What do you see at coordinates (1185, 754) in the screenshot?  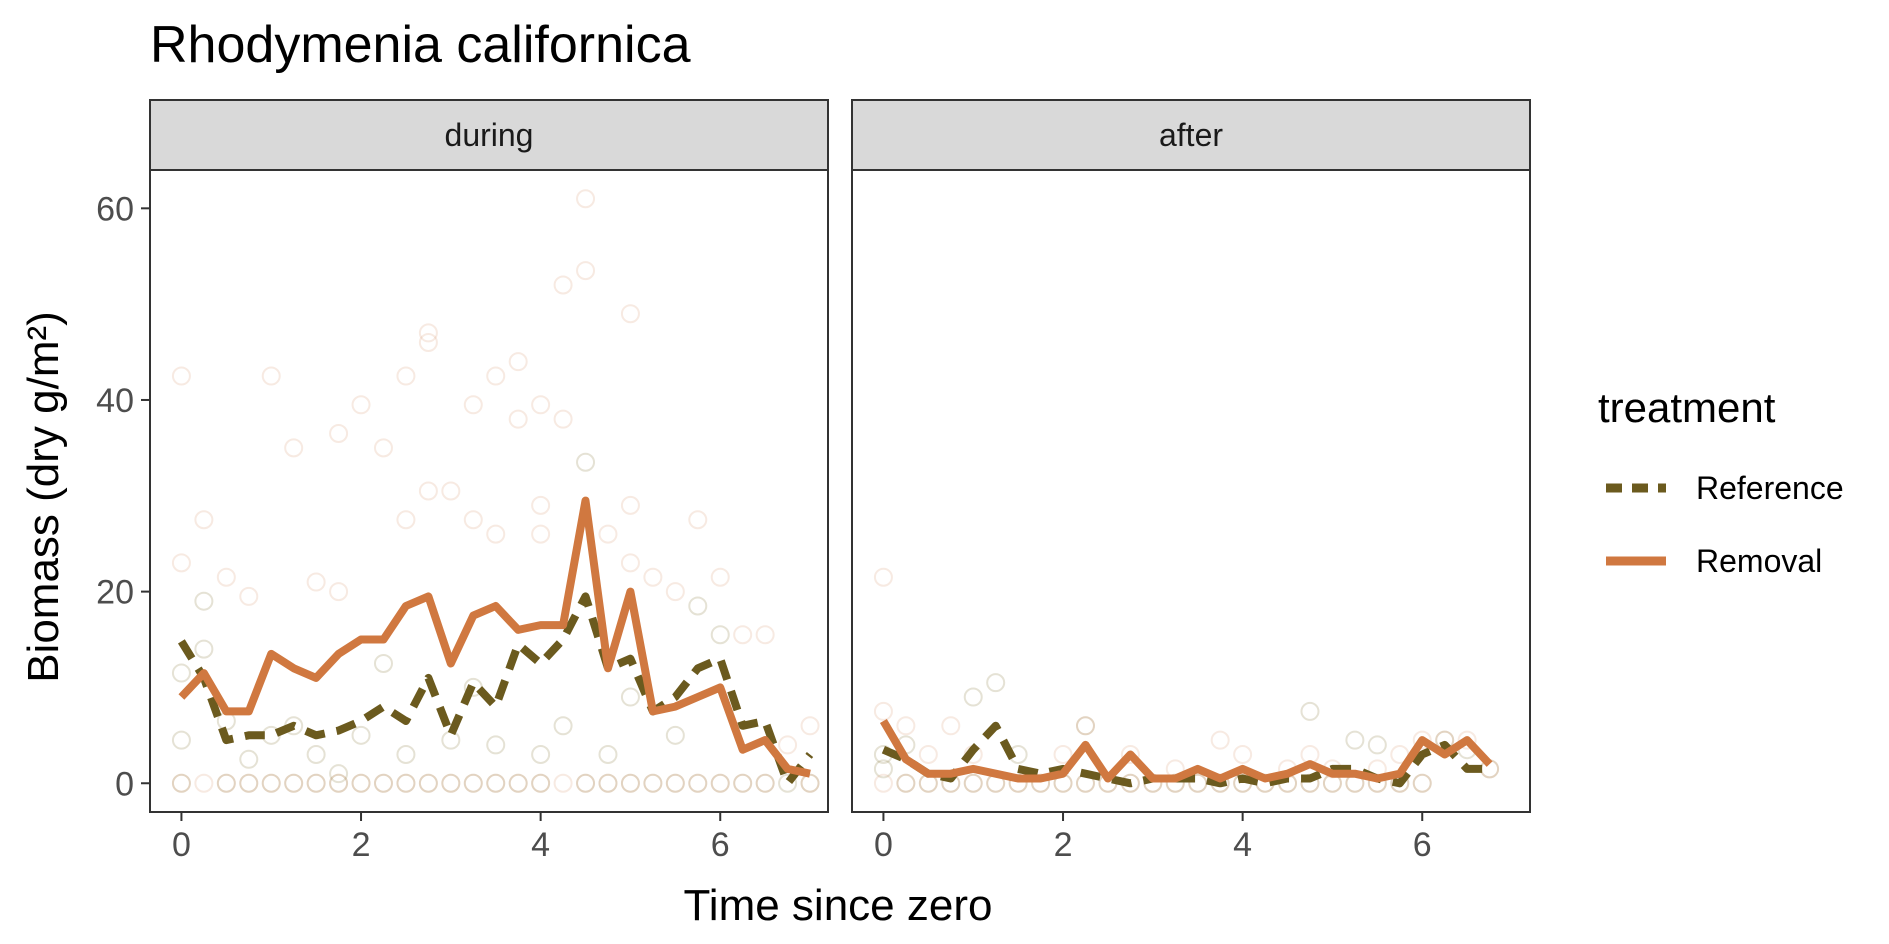 I see `series-line-reference-after` at bounding box center [1185, 754].